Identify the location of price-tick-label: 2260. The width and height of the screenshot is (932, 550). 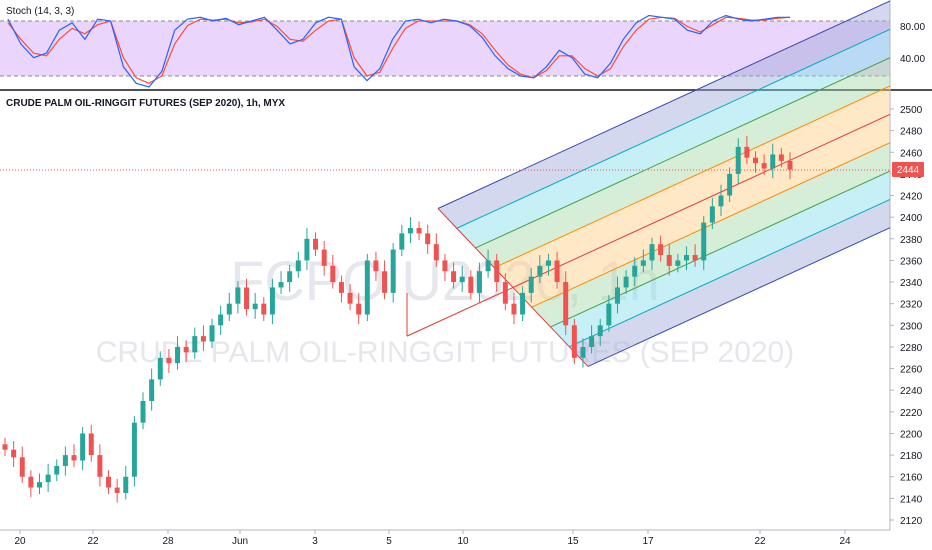
(911, 370).